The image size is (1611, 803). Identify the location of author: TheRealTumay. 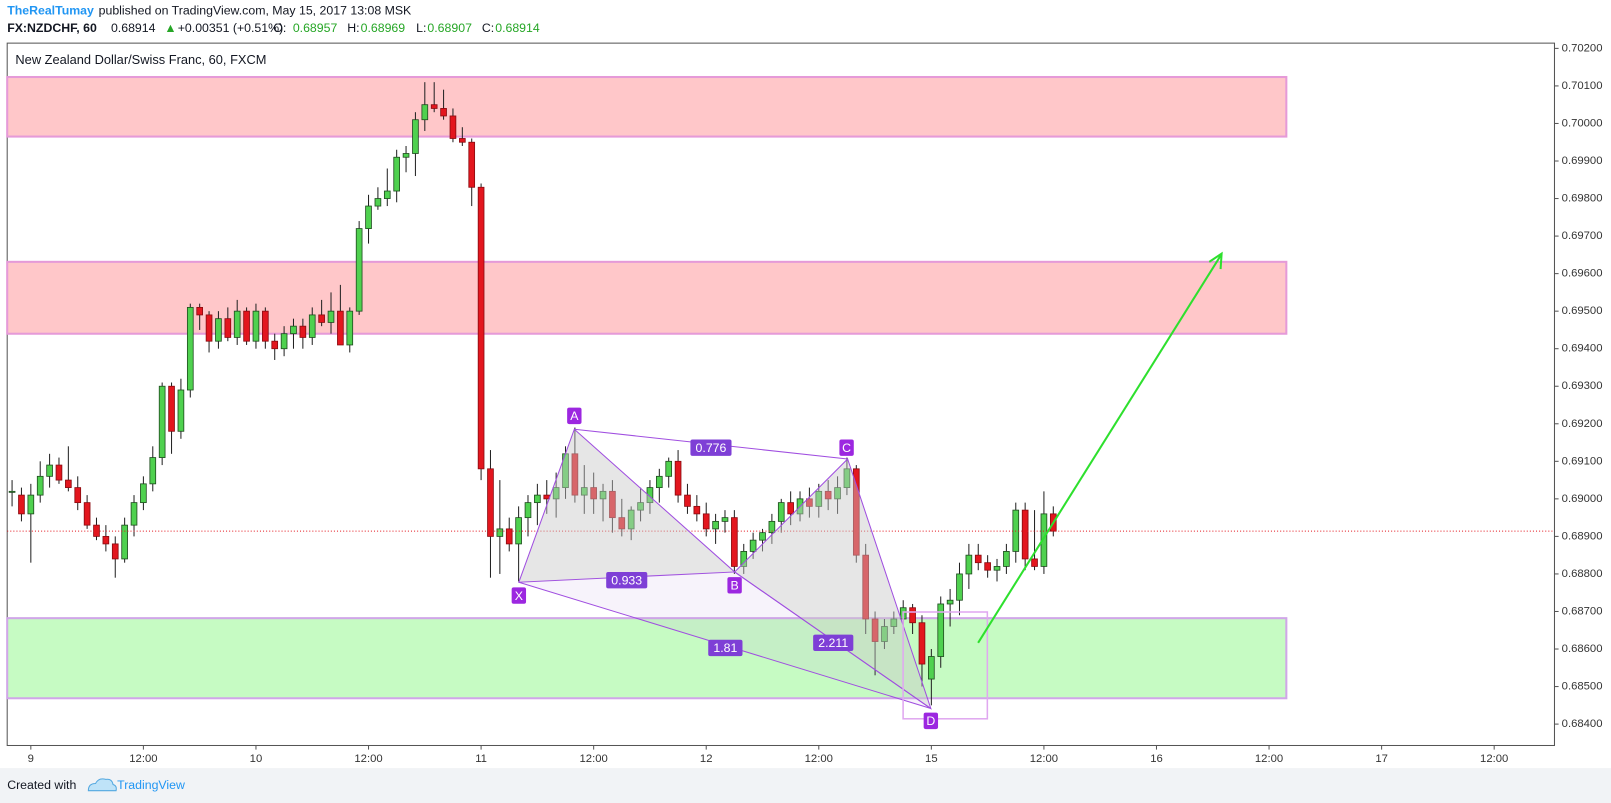
(50, 11).